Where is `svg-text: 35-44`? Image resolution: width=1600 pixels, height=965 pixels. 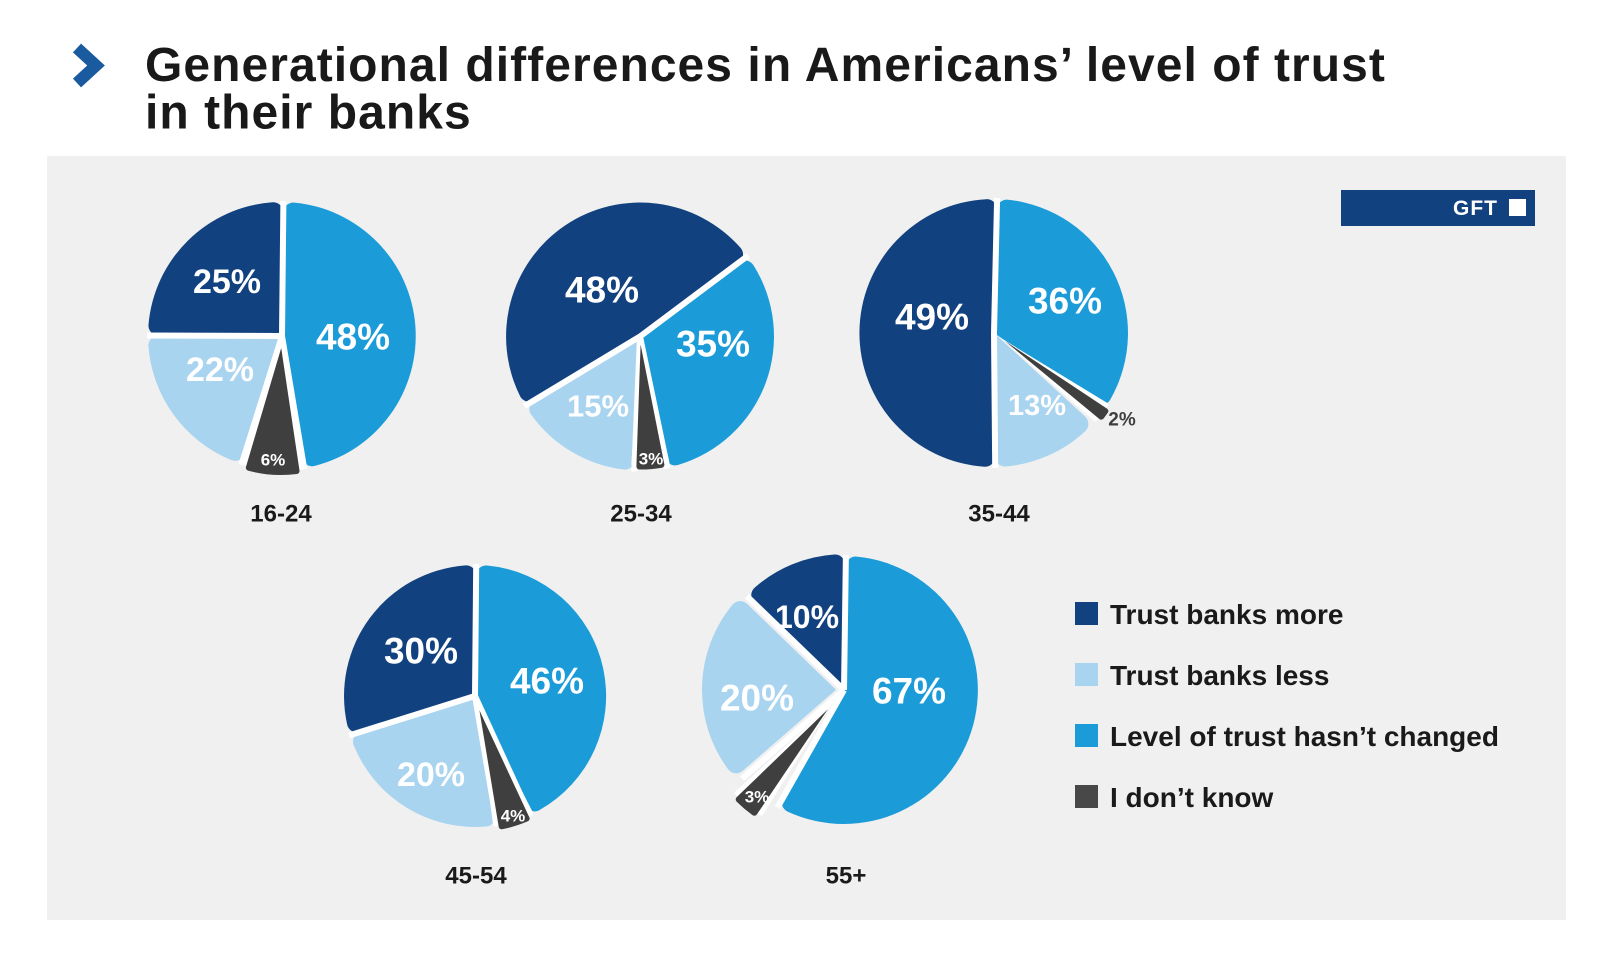
svg-text: 35-44 is located at coordinates (999, 514).